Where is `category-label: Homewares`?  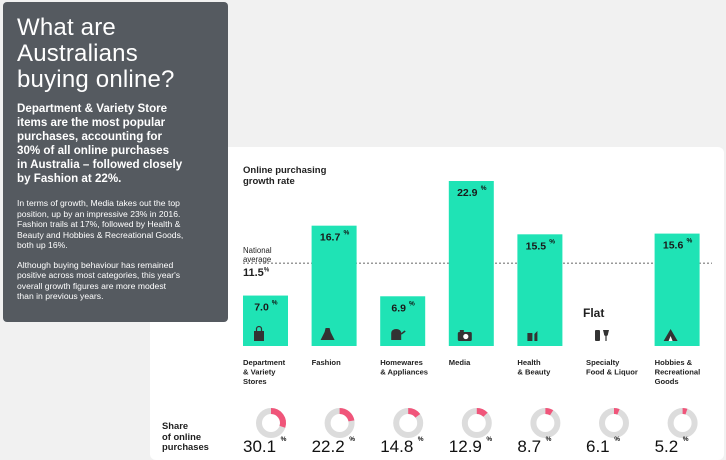 category-label: Homewares is located at coordinates (401, 362).